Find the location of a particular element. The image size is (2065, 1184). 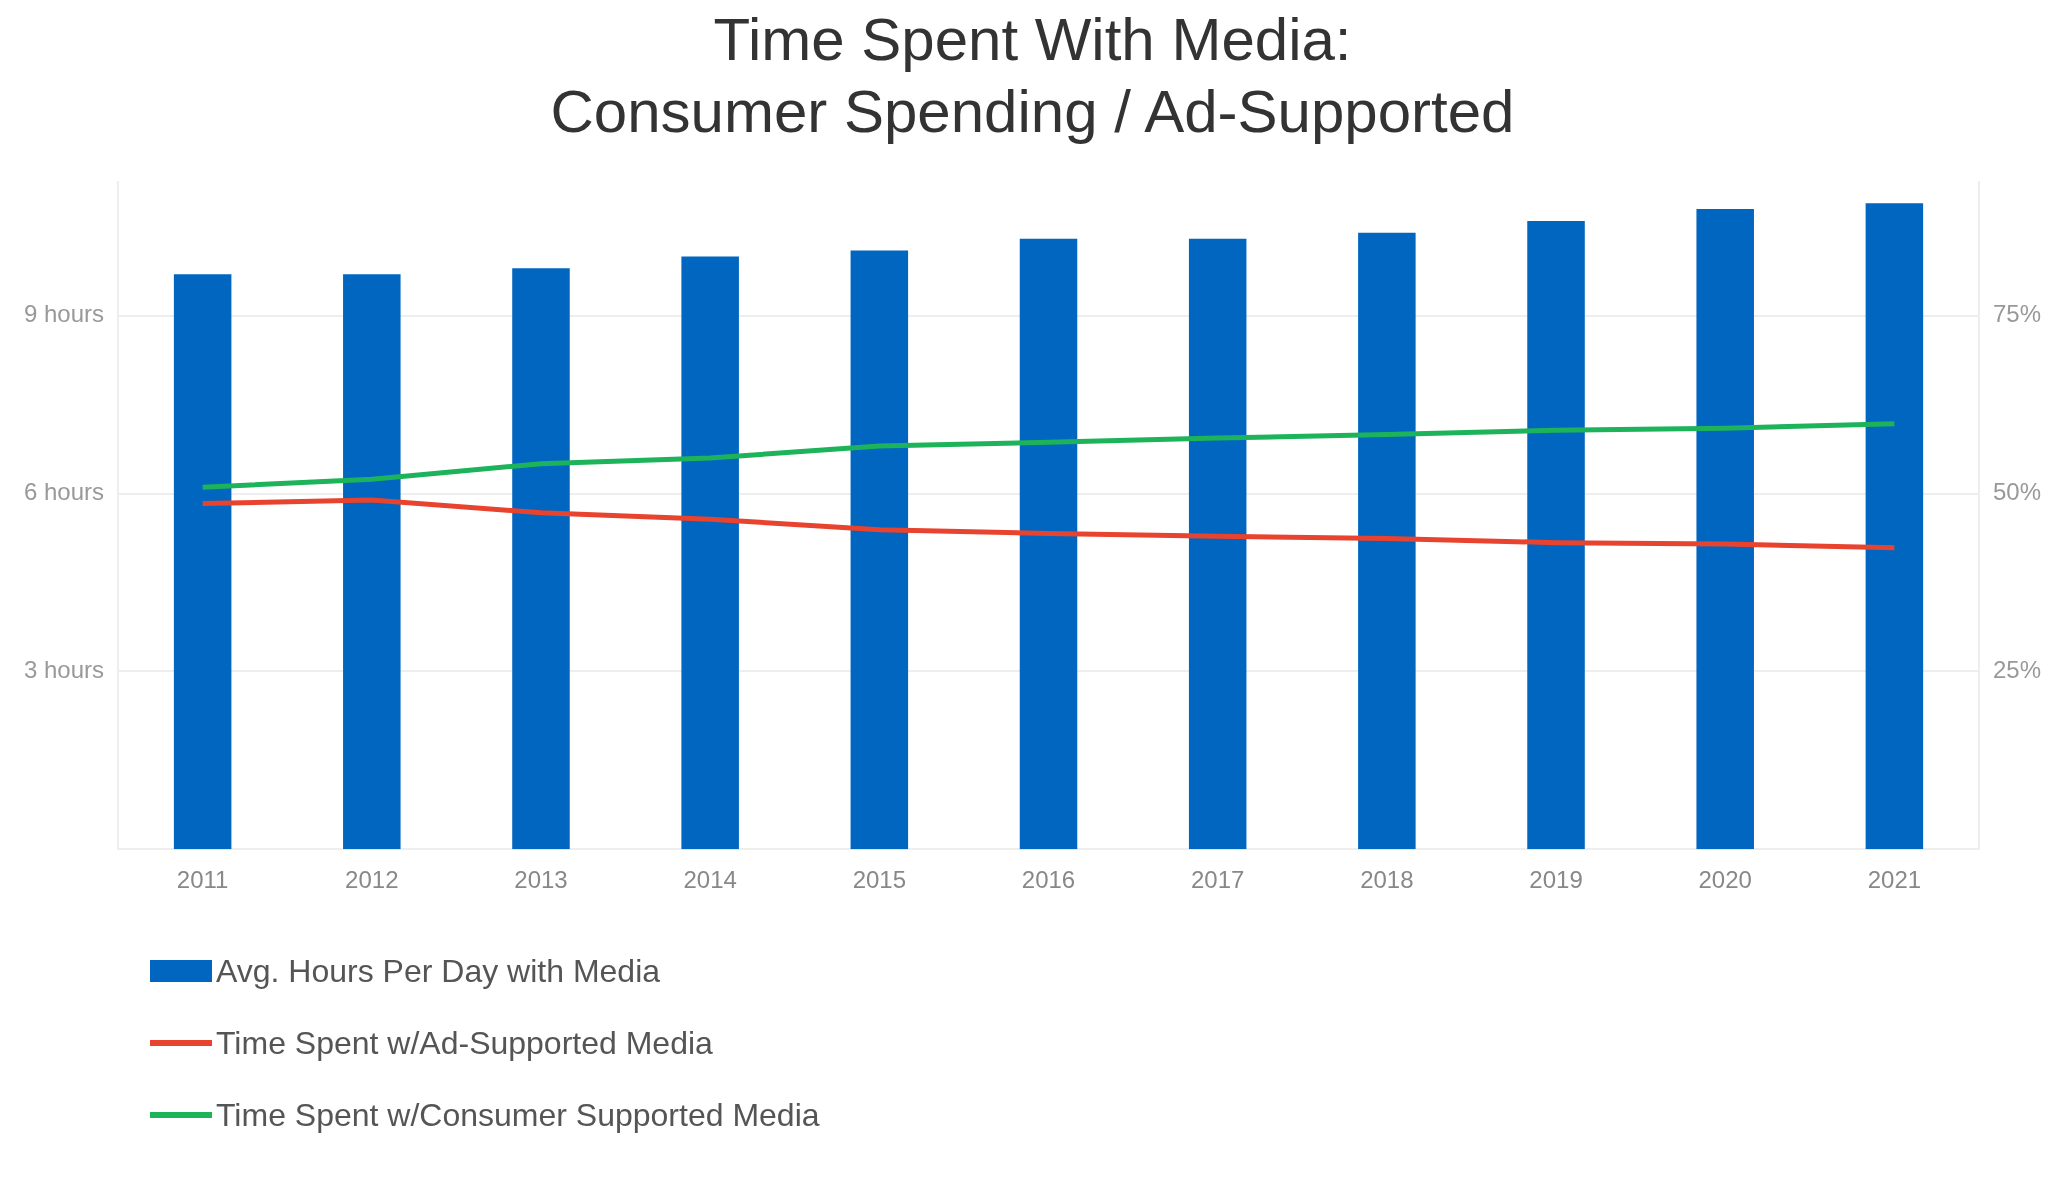

x-tick-label: 2015 is located at coordinates (879, 880).